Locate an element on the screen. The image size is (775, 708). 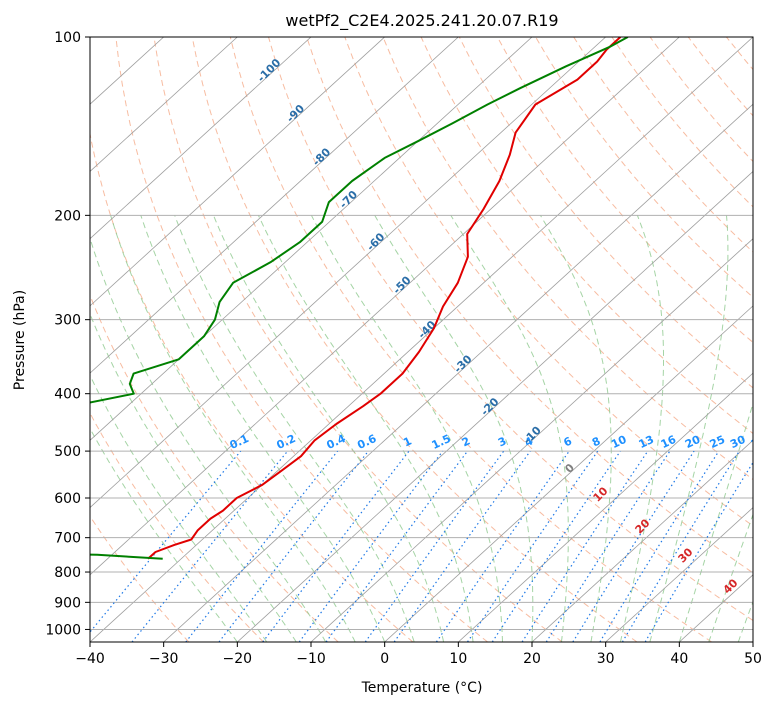
mixing-ratio-label: 16 is located at coordinates (669, 442).